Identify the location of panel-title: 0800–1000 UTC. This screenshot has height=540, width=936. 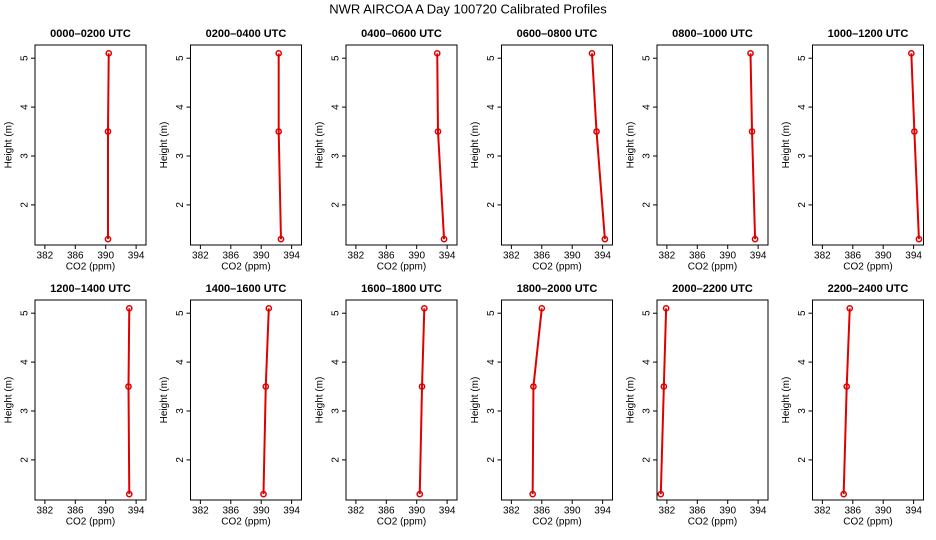
(712, 34).